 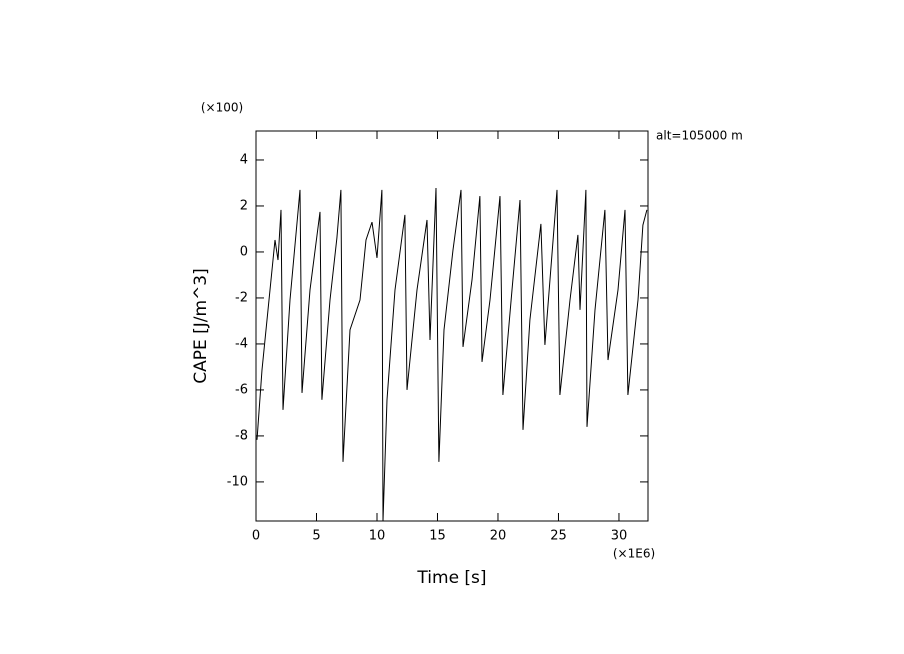 What do you see at coordinates (241, 389) in the screenshot?
I see `y-tick-label: -6` at bounding box center [241, 389].